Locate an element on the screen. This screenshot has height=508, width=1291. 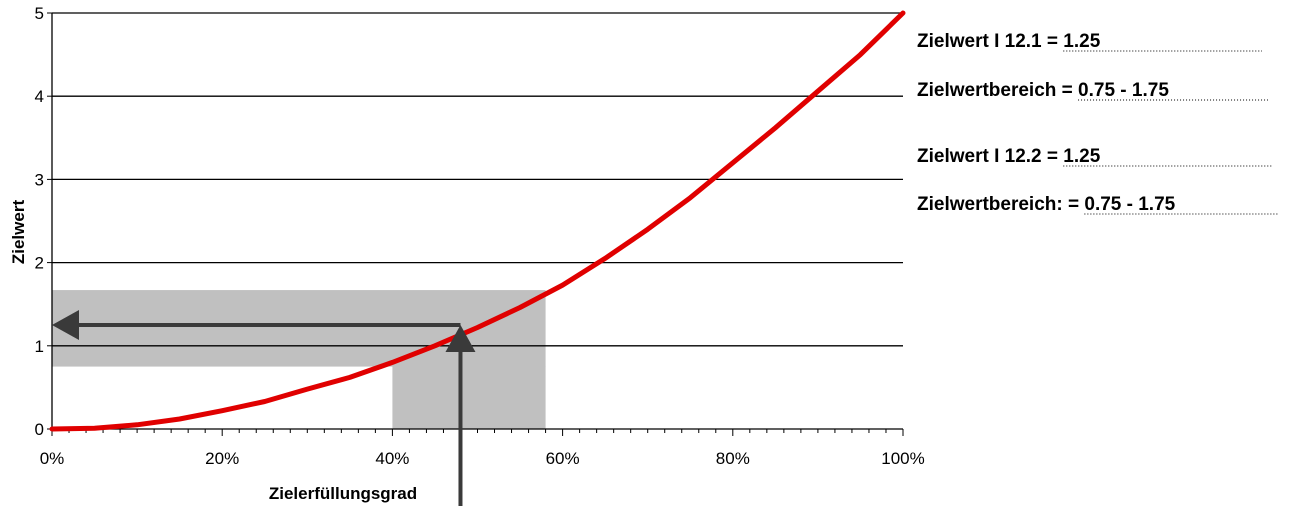
highlight-bands is located at coordinates (299, 359).